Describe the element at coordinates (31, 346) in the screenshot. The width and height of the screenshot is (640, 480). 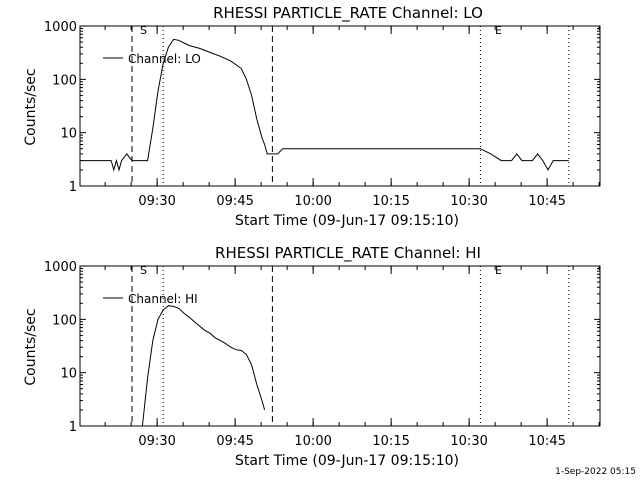
I see `chart-hi-ylabel: Counts/sec` at that location.